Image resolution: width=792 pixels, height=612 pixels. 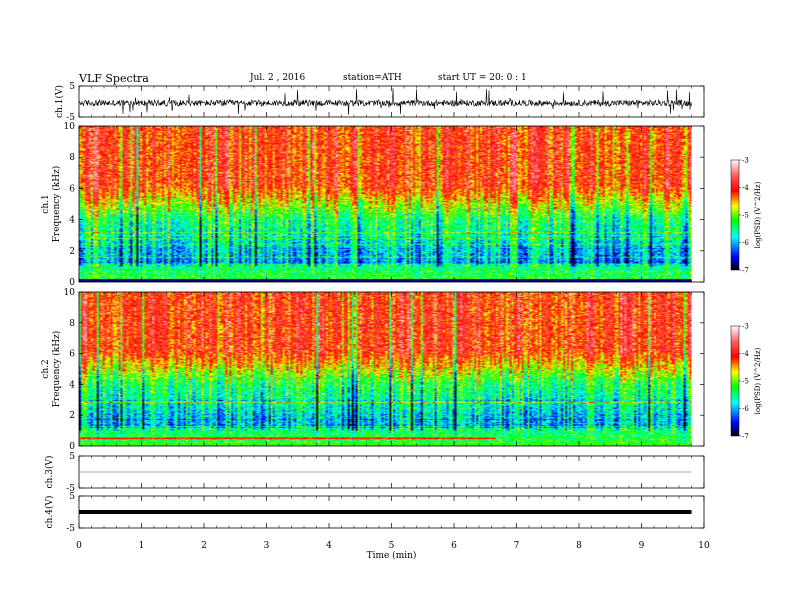 I want to click on x-tick-label: 10, so click(x=704, y=546).